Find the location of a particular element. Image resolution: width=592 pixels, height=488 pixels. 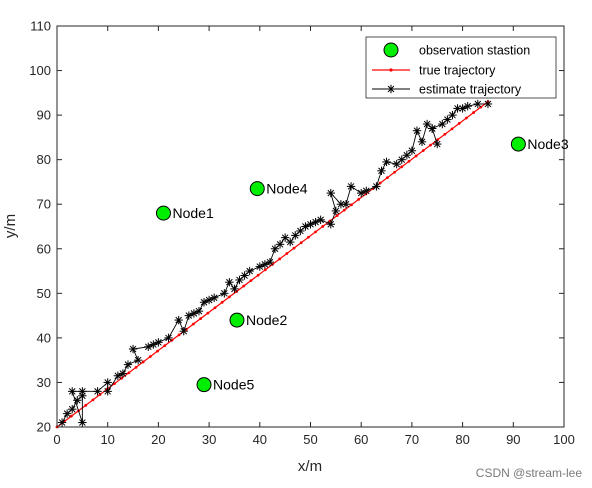

legend-star-estimate is located at coordinates (391, 89).